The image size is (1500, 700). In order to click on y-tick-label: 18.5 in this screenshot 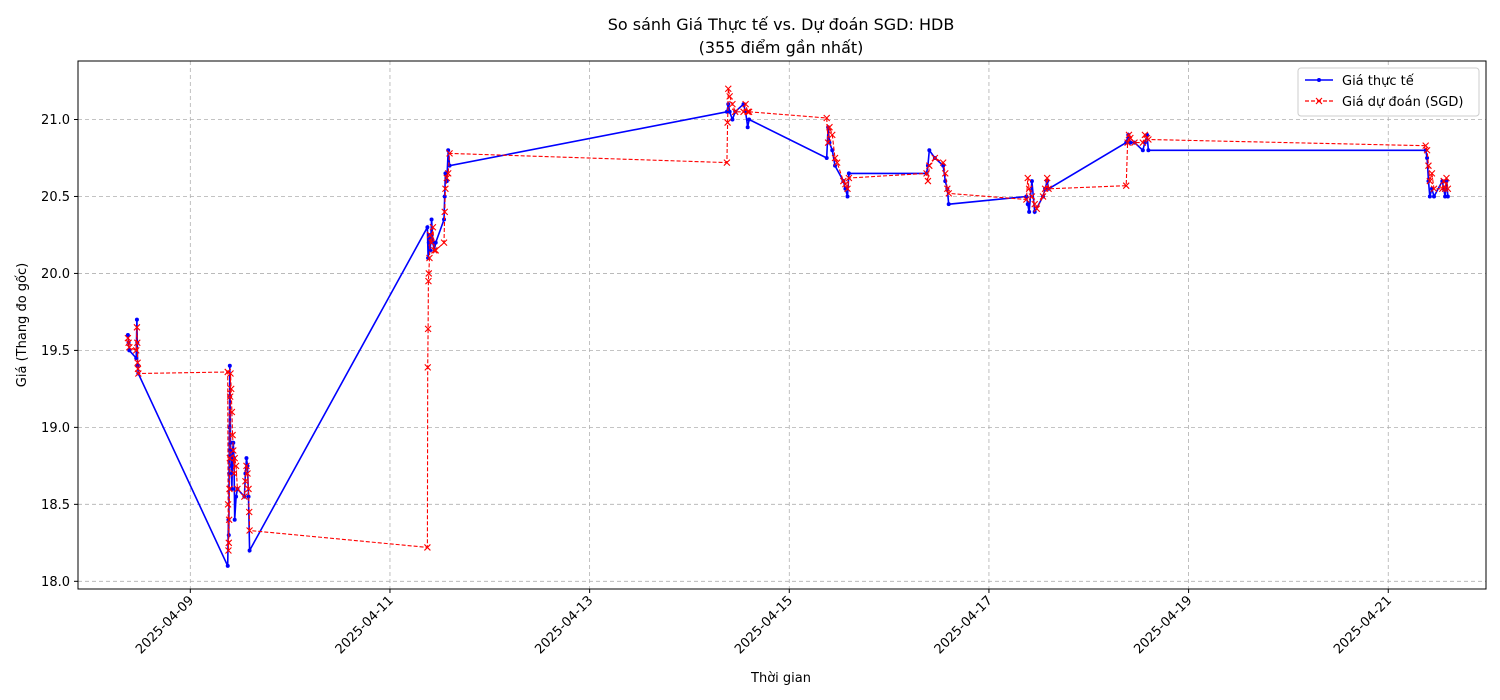, I will do `click(55, 505)`.